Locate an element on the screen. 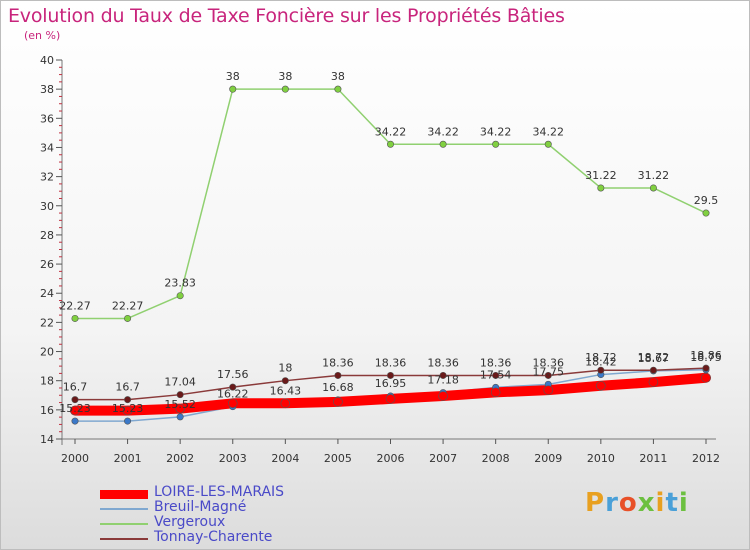 This screenshot has width=750, height=550. y-tick-label: 18 is located at coordinates (47, 381).